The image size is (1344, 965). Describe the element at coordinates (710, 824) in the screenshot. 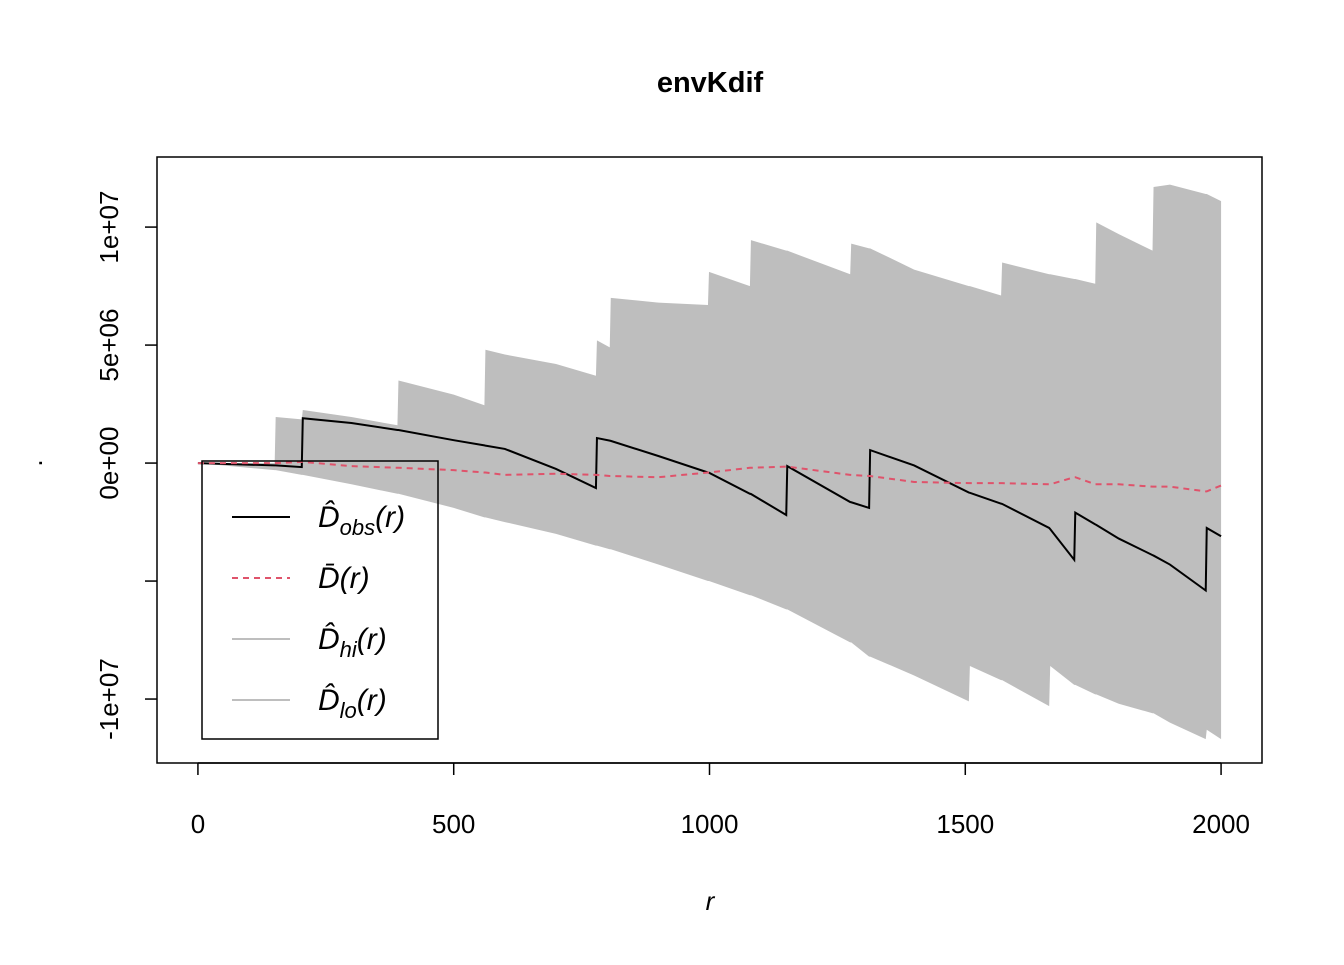

I see `x-tick-label: 1000` at that location.